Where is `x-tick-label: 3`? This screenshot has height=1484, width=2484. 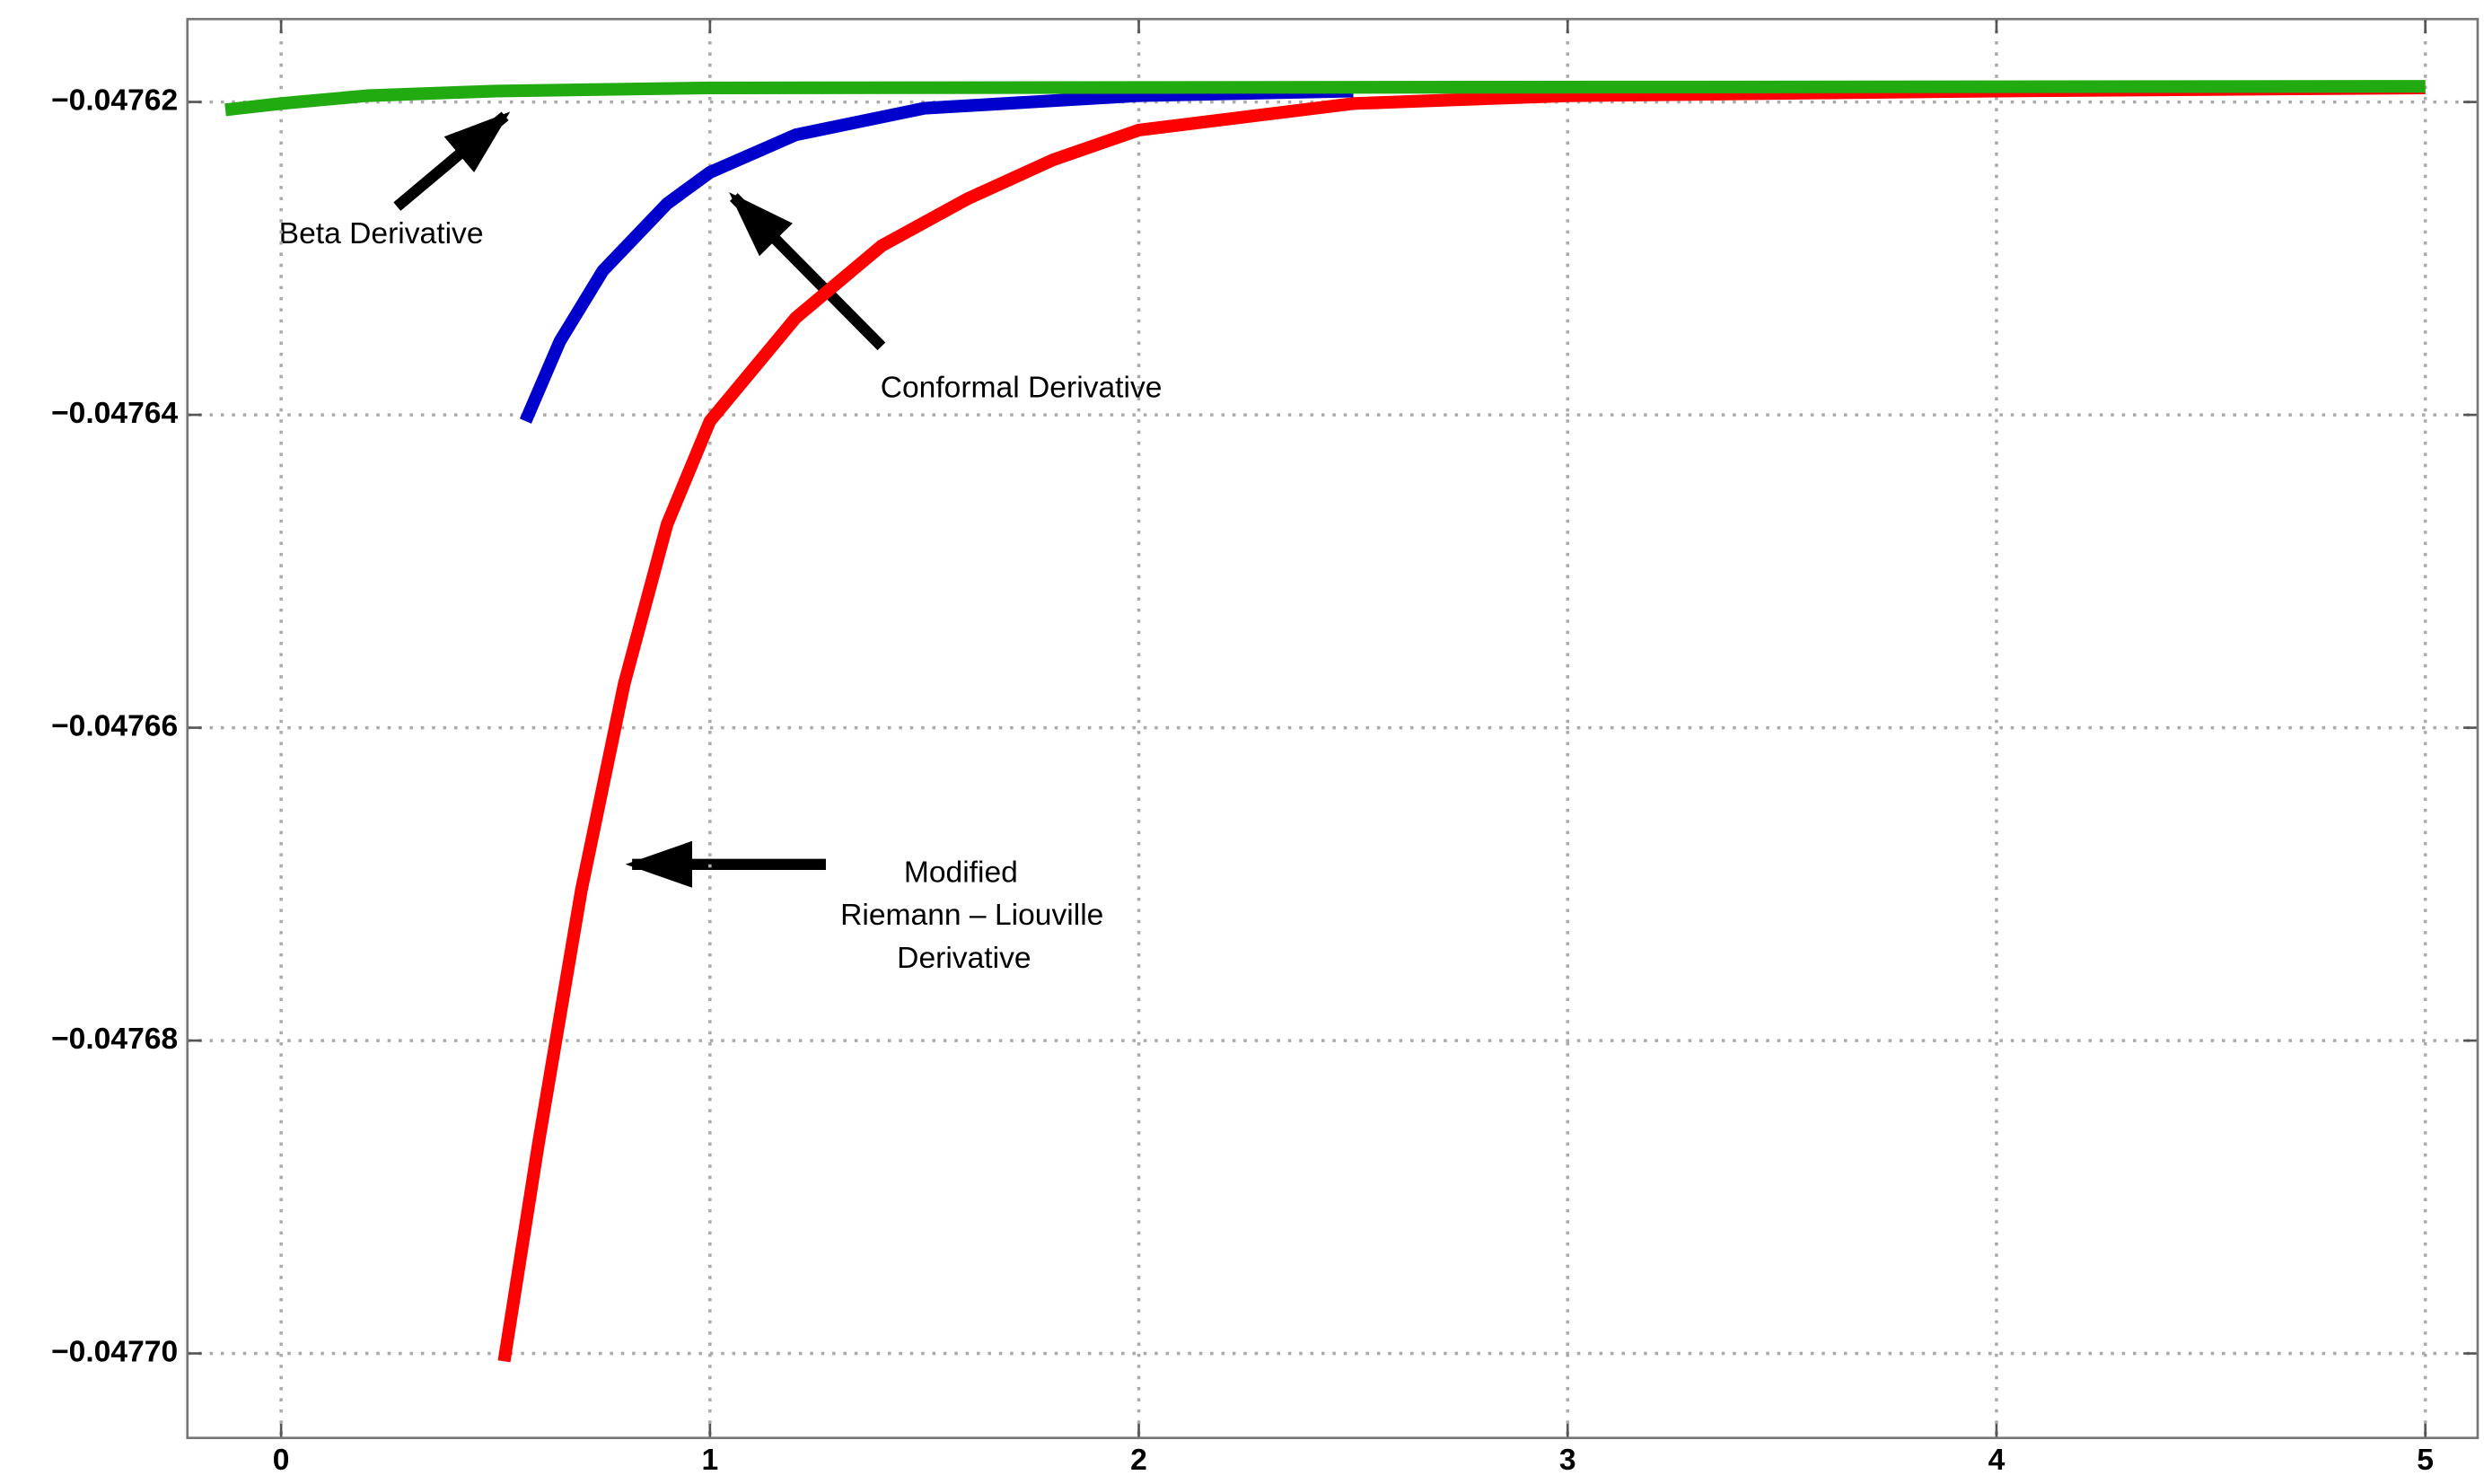 x-tick-label: 3 is located at coordinates (1567, 1460).